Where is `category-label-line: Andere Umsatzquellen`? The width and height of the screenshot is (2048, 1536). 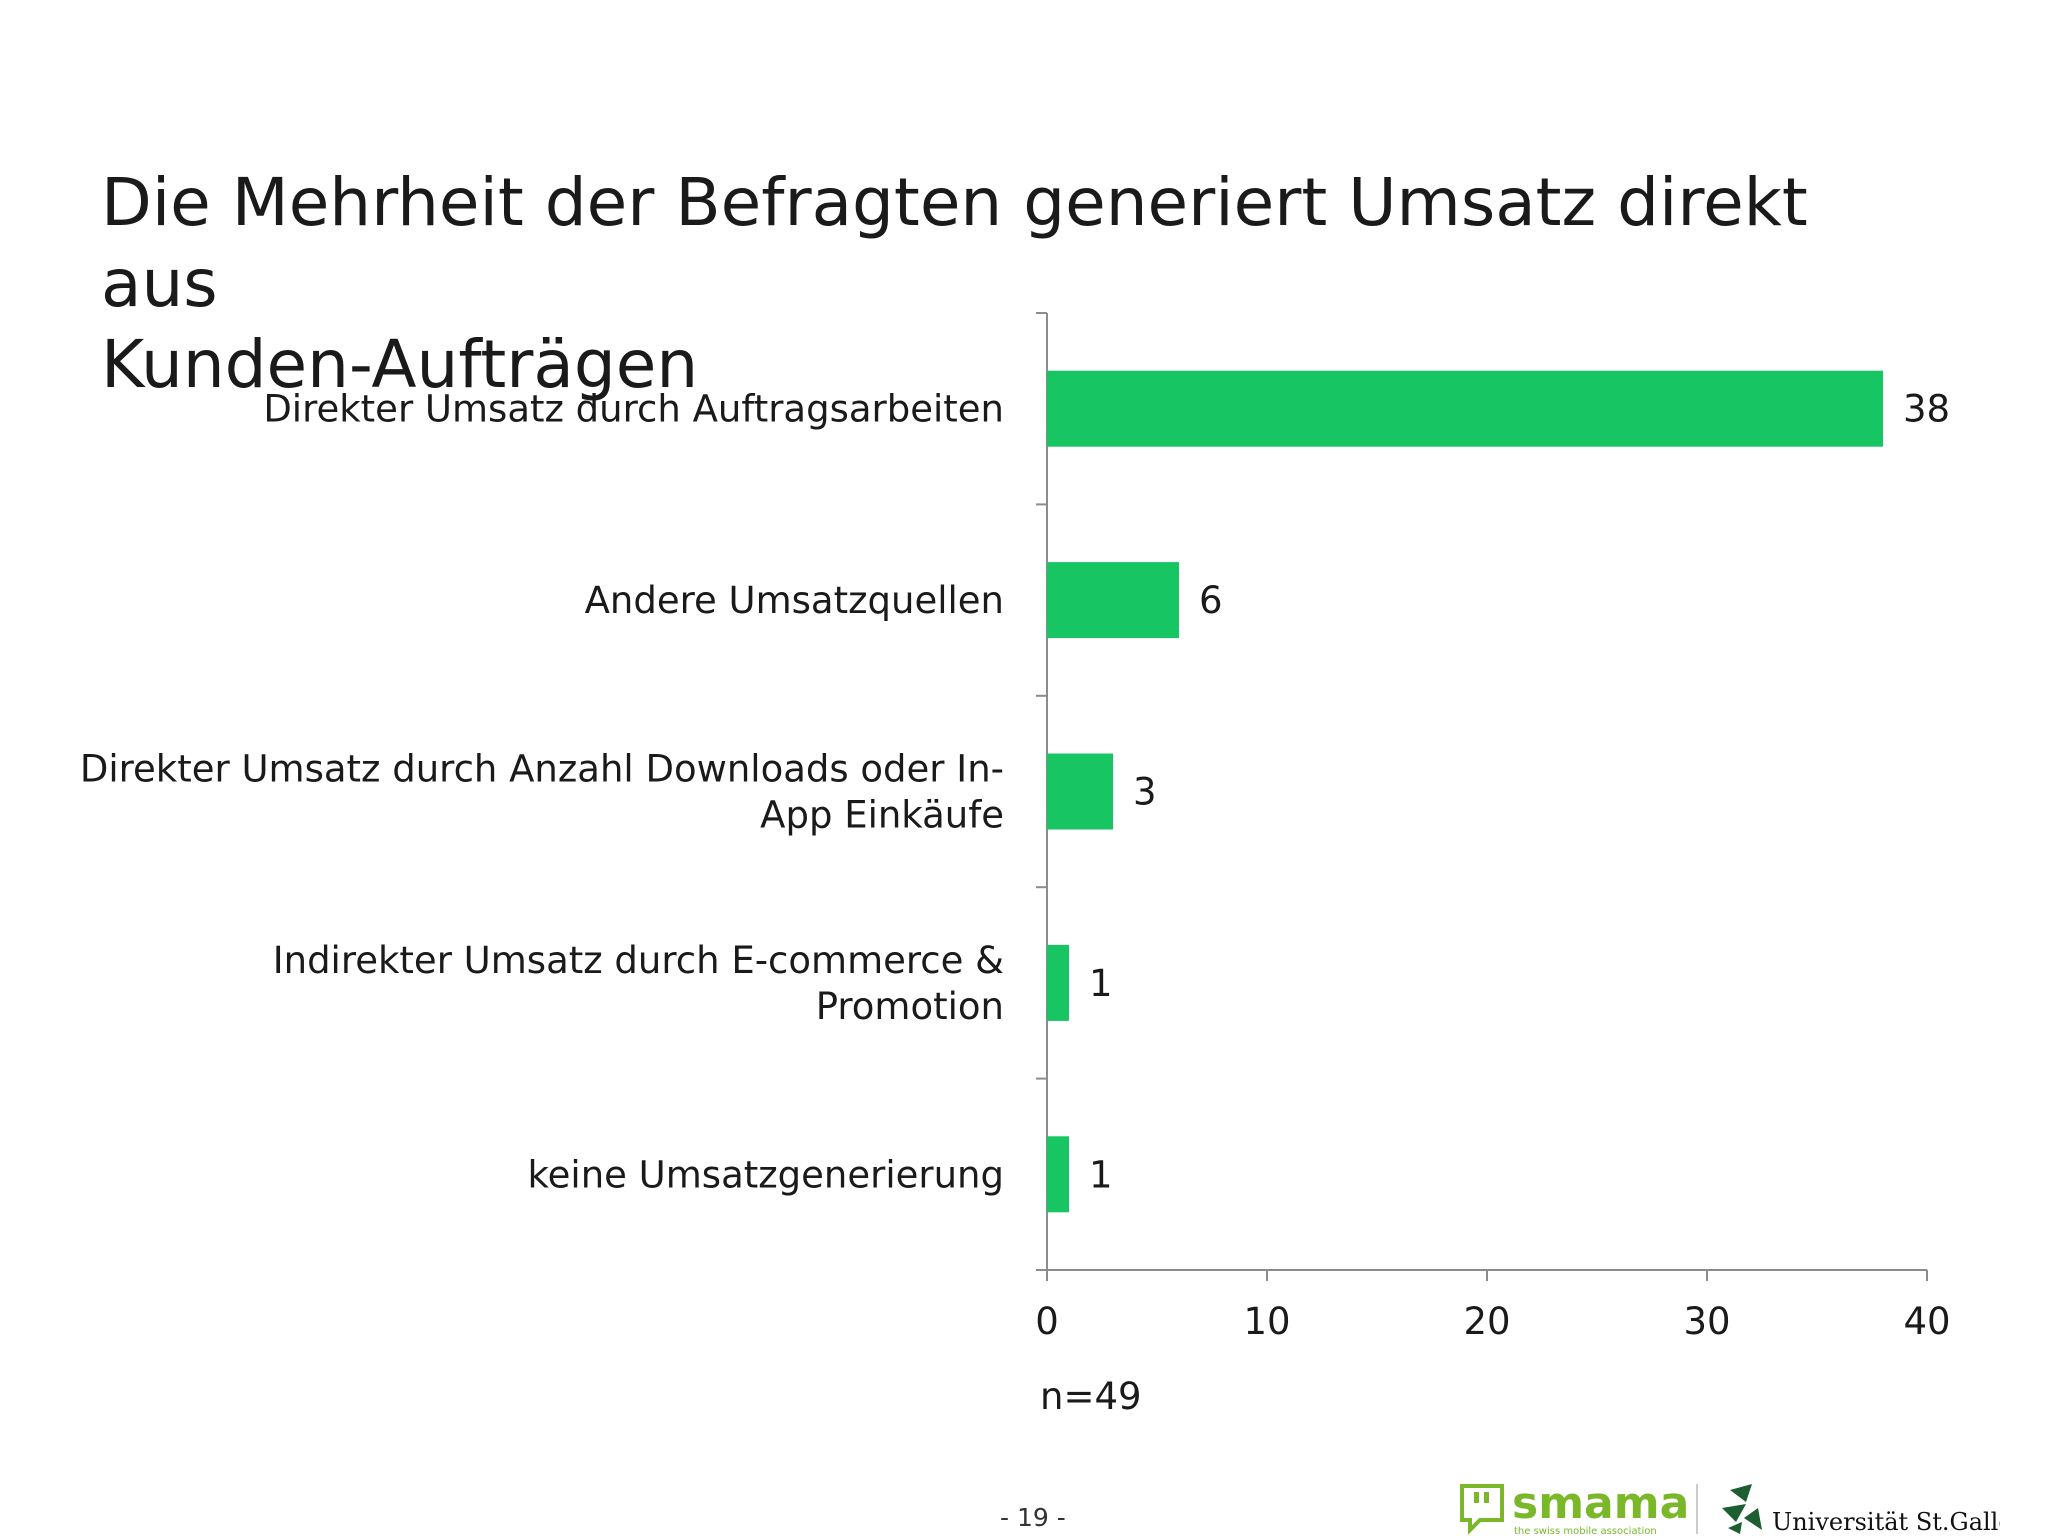
category-label-line: Andere Umsatzquellen is located at coordinates (794, 600).